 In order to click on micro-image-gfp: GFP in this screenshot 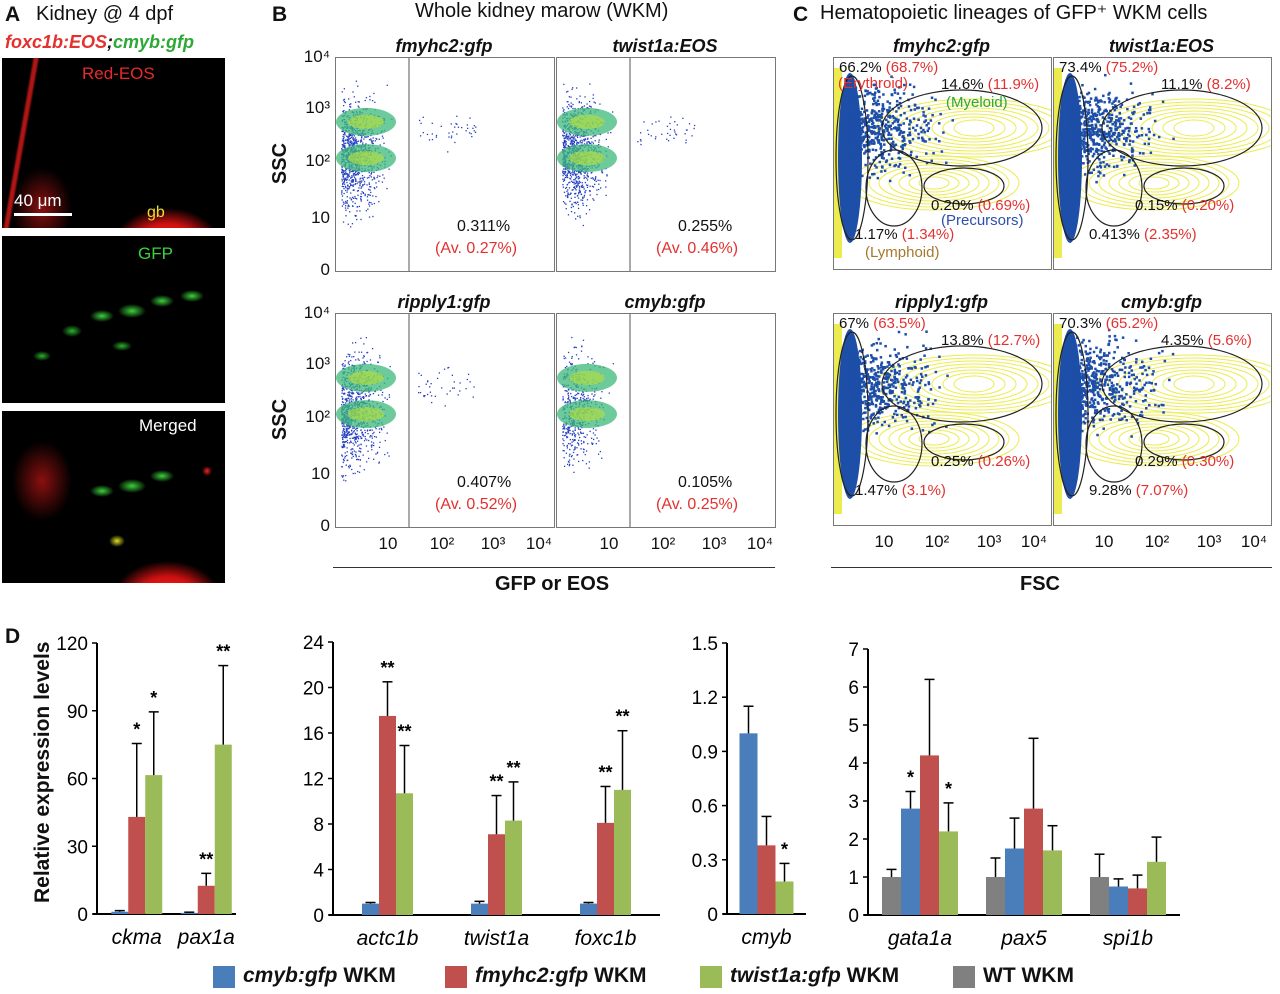, I will do `click(113, 319)`.